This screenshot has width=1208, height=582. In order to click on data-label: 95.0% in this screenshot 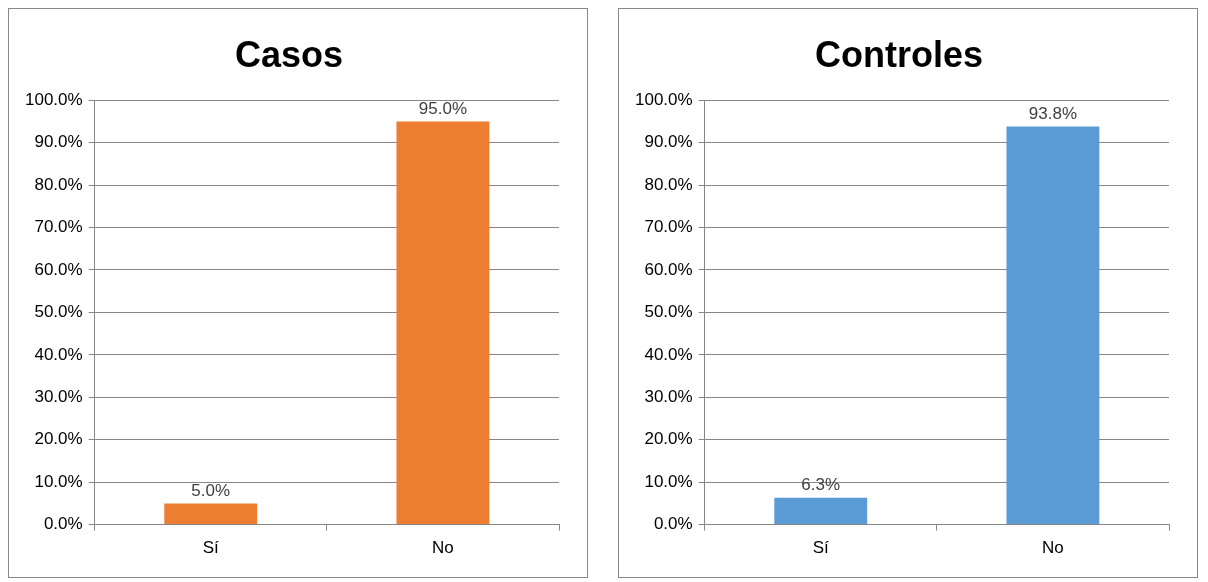, I will do `click(443, 108)`.